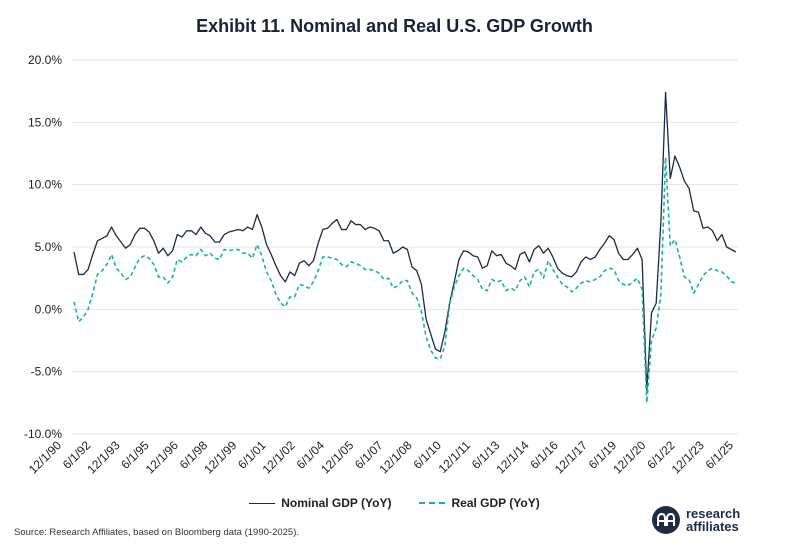 The width and height of the screenshot is (789, 558). I want to click on y-tick-label: 20.0%, so click(45, 60).